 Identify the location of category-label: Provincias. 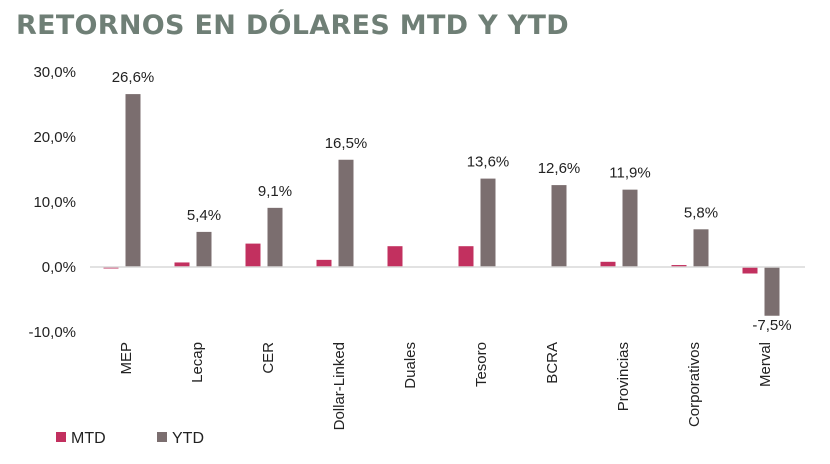
(623, 376).